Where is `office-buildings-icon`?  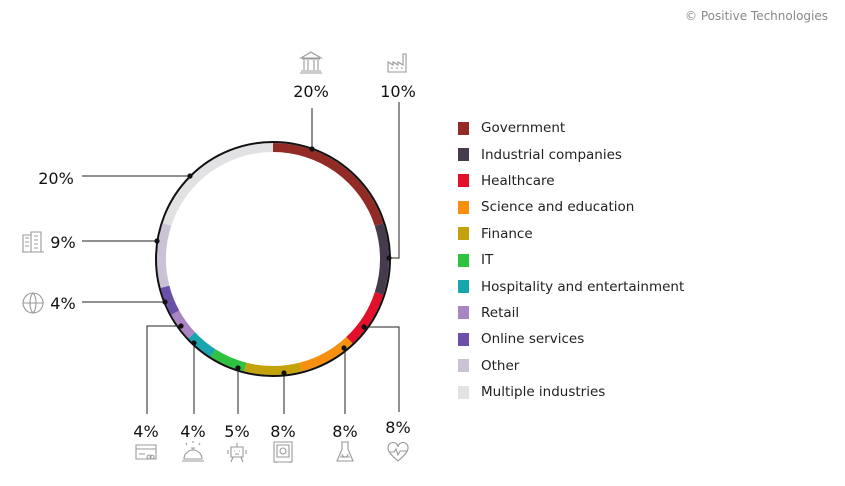
office-buildings-icon is located at coordinates (33, 242).